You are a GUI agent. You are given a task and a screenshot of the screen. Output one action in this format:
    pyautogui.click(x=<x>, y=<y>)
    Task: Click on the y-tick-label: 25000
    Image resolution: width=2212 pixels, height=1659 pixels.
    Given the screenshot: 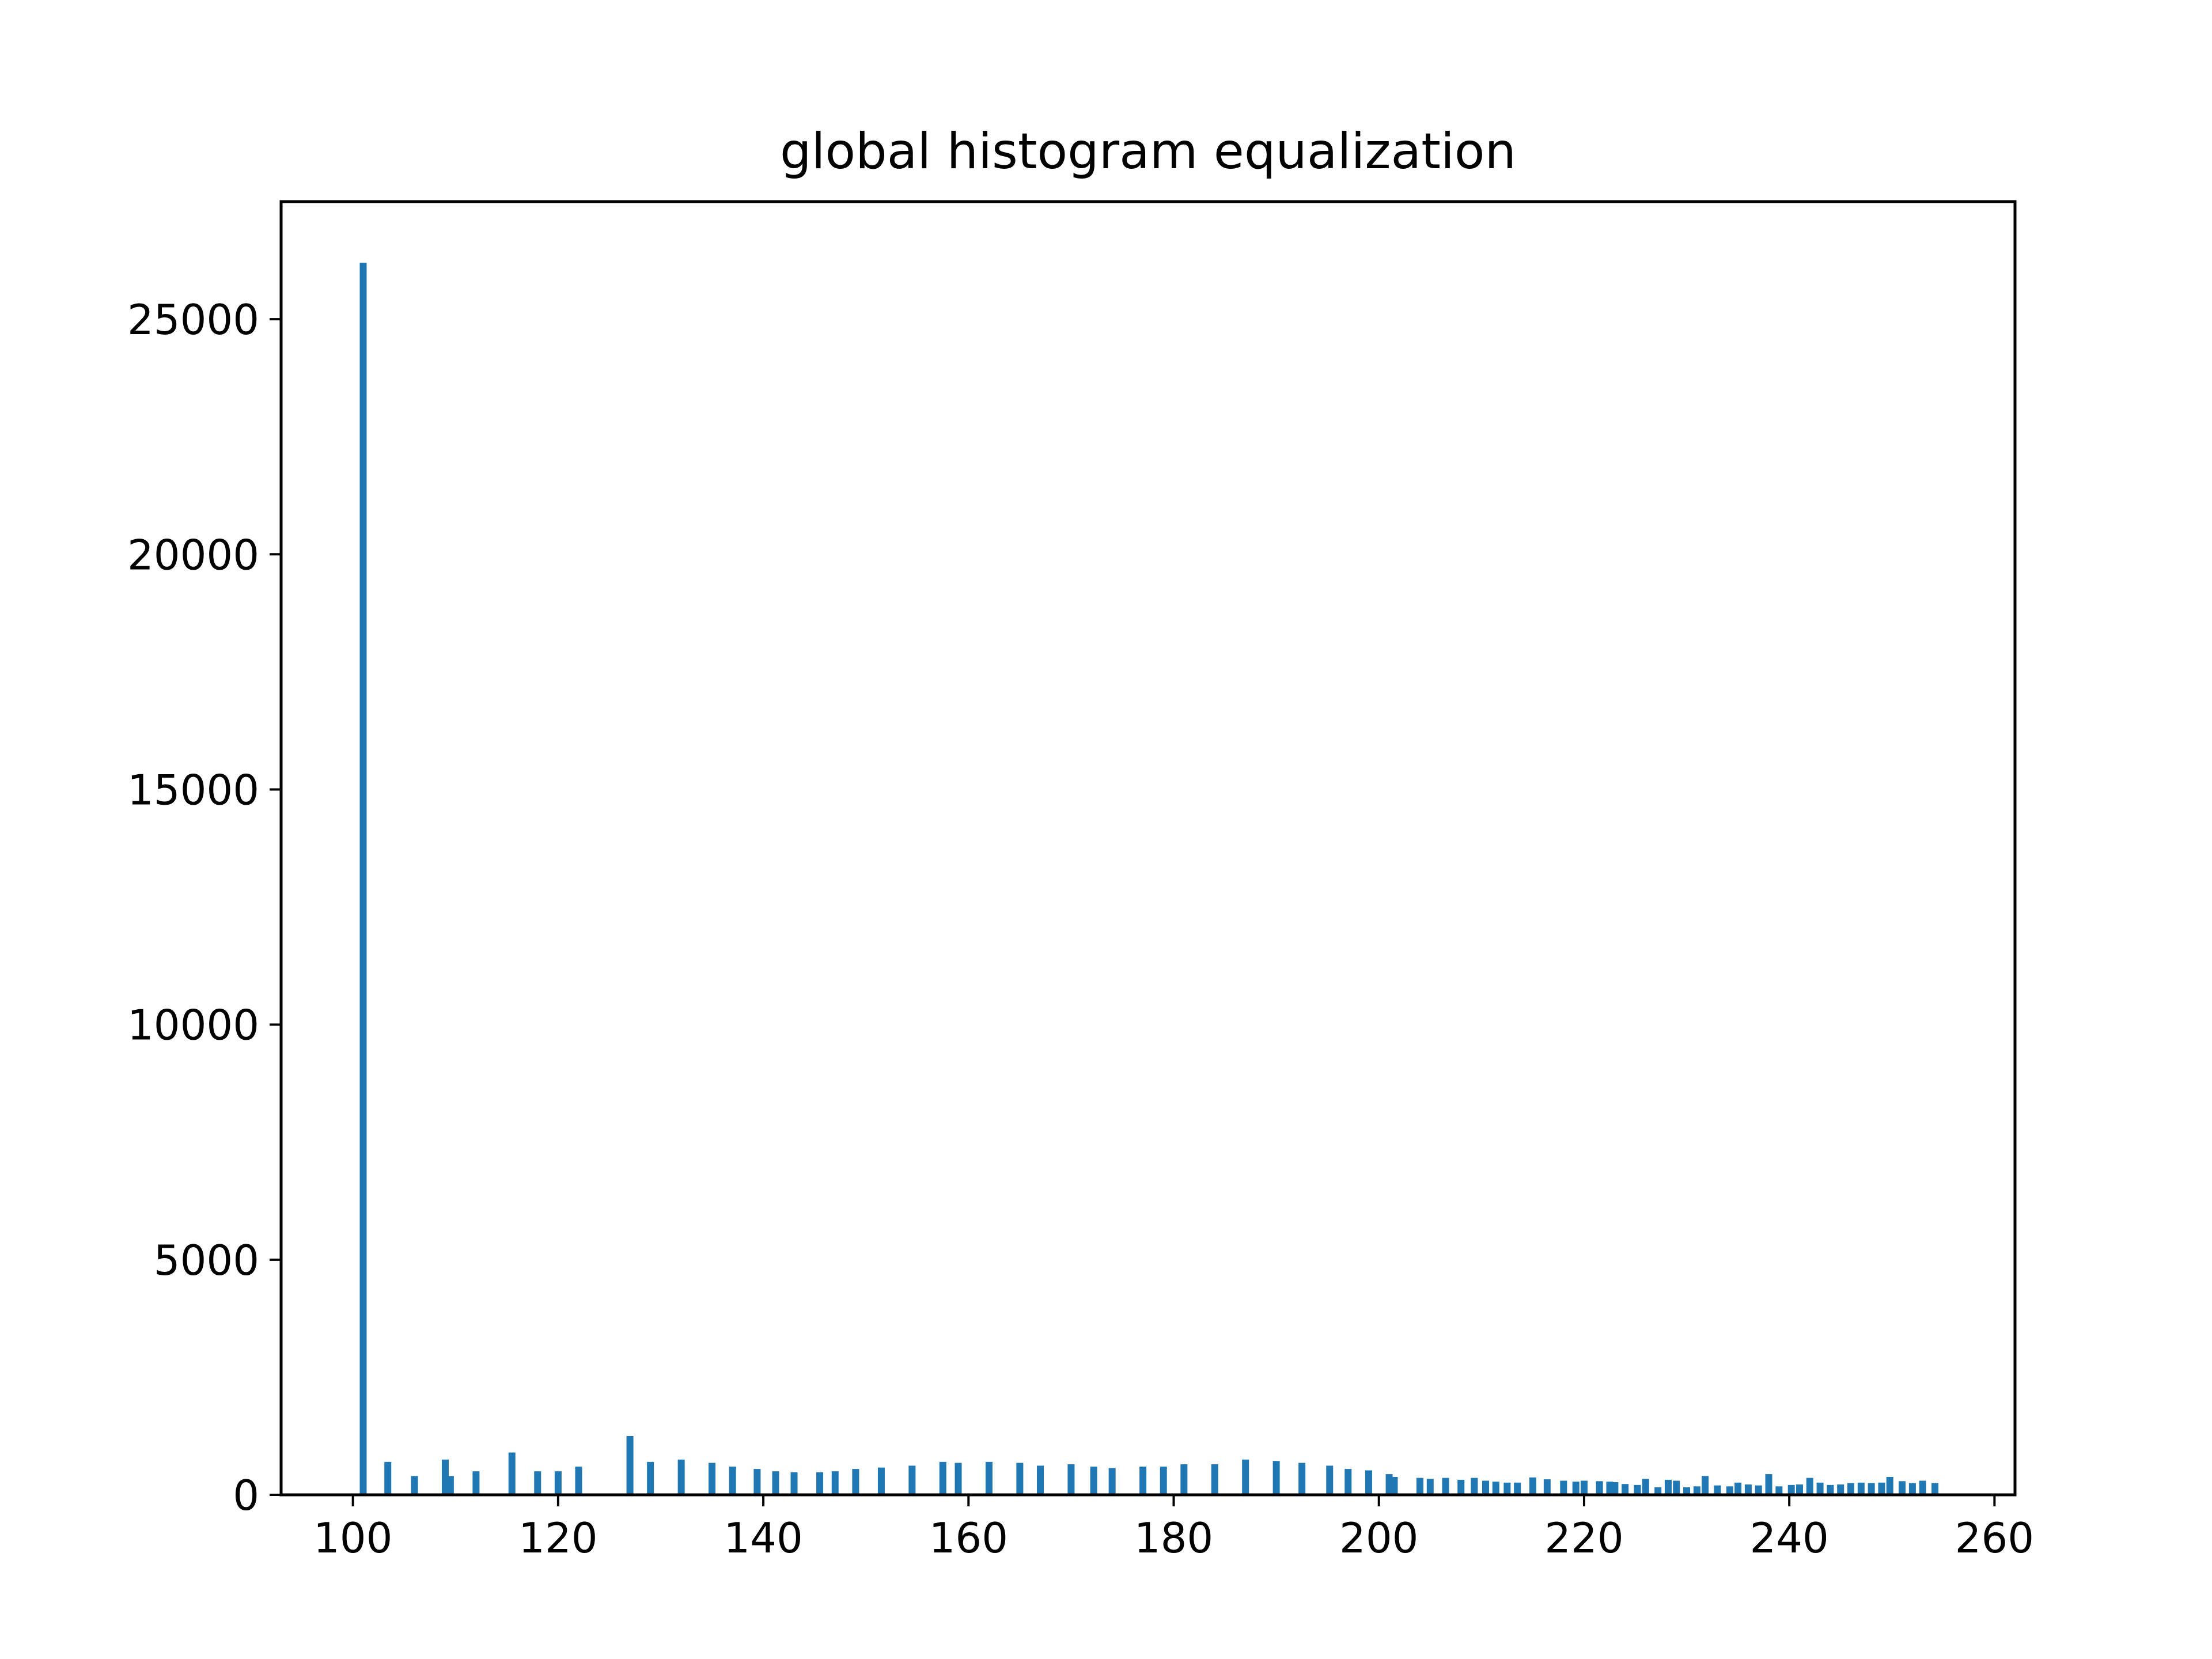 What is the action you would take?
    pyautogui.click(x=193, y=320)
    